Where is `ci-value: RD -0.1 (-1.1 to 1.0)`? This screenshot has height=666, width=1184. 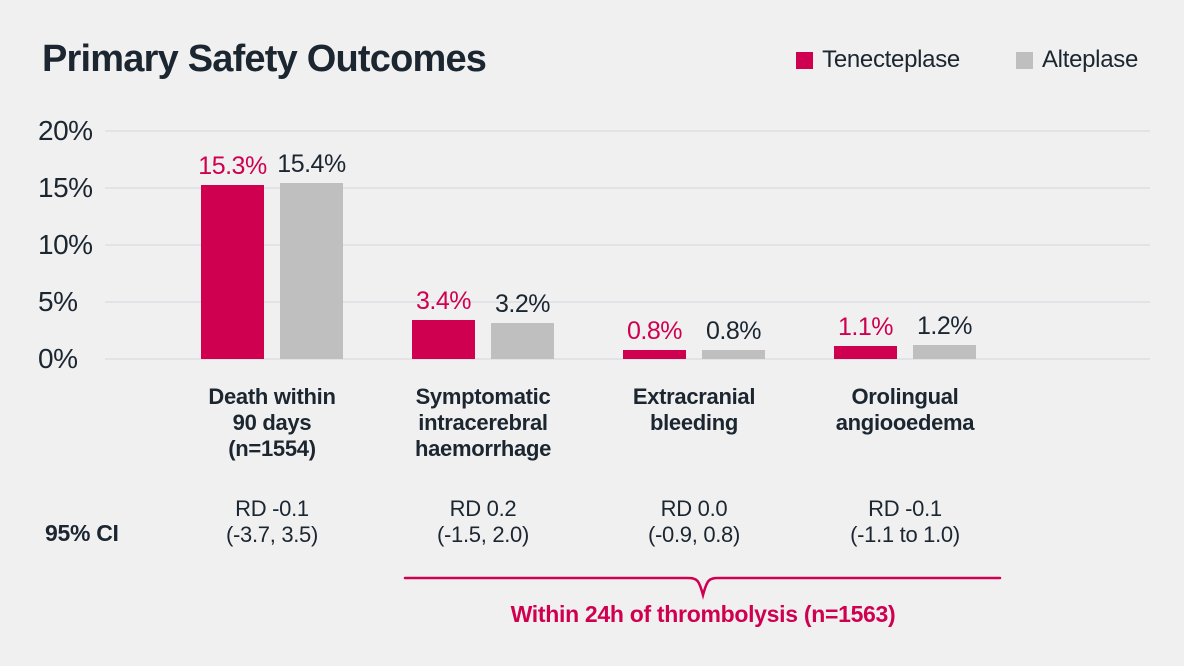 ci-value: RD -0.1 (-1.1 to 1.0) is located at coordinates (905, 522).